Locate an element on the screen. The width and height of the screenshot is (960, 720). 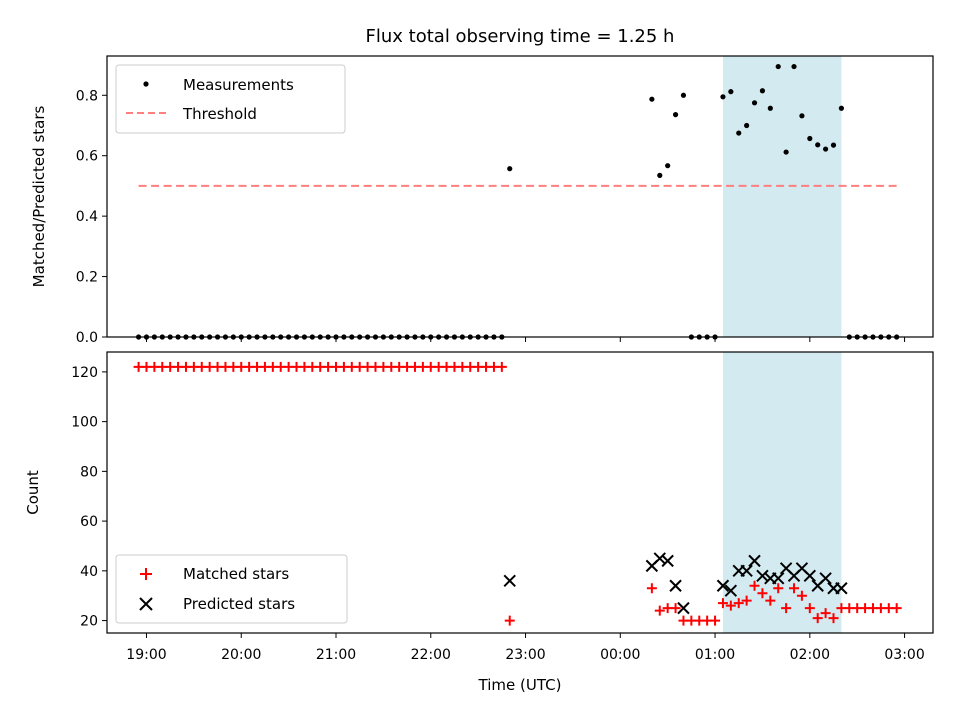
chart-title: Flux total observing time = 1.25 h is located at coordinates (520, 36).